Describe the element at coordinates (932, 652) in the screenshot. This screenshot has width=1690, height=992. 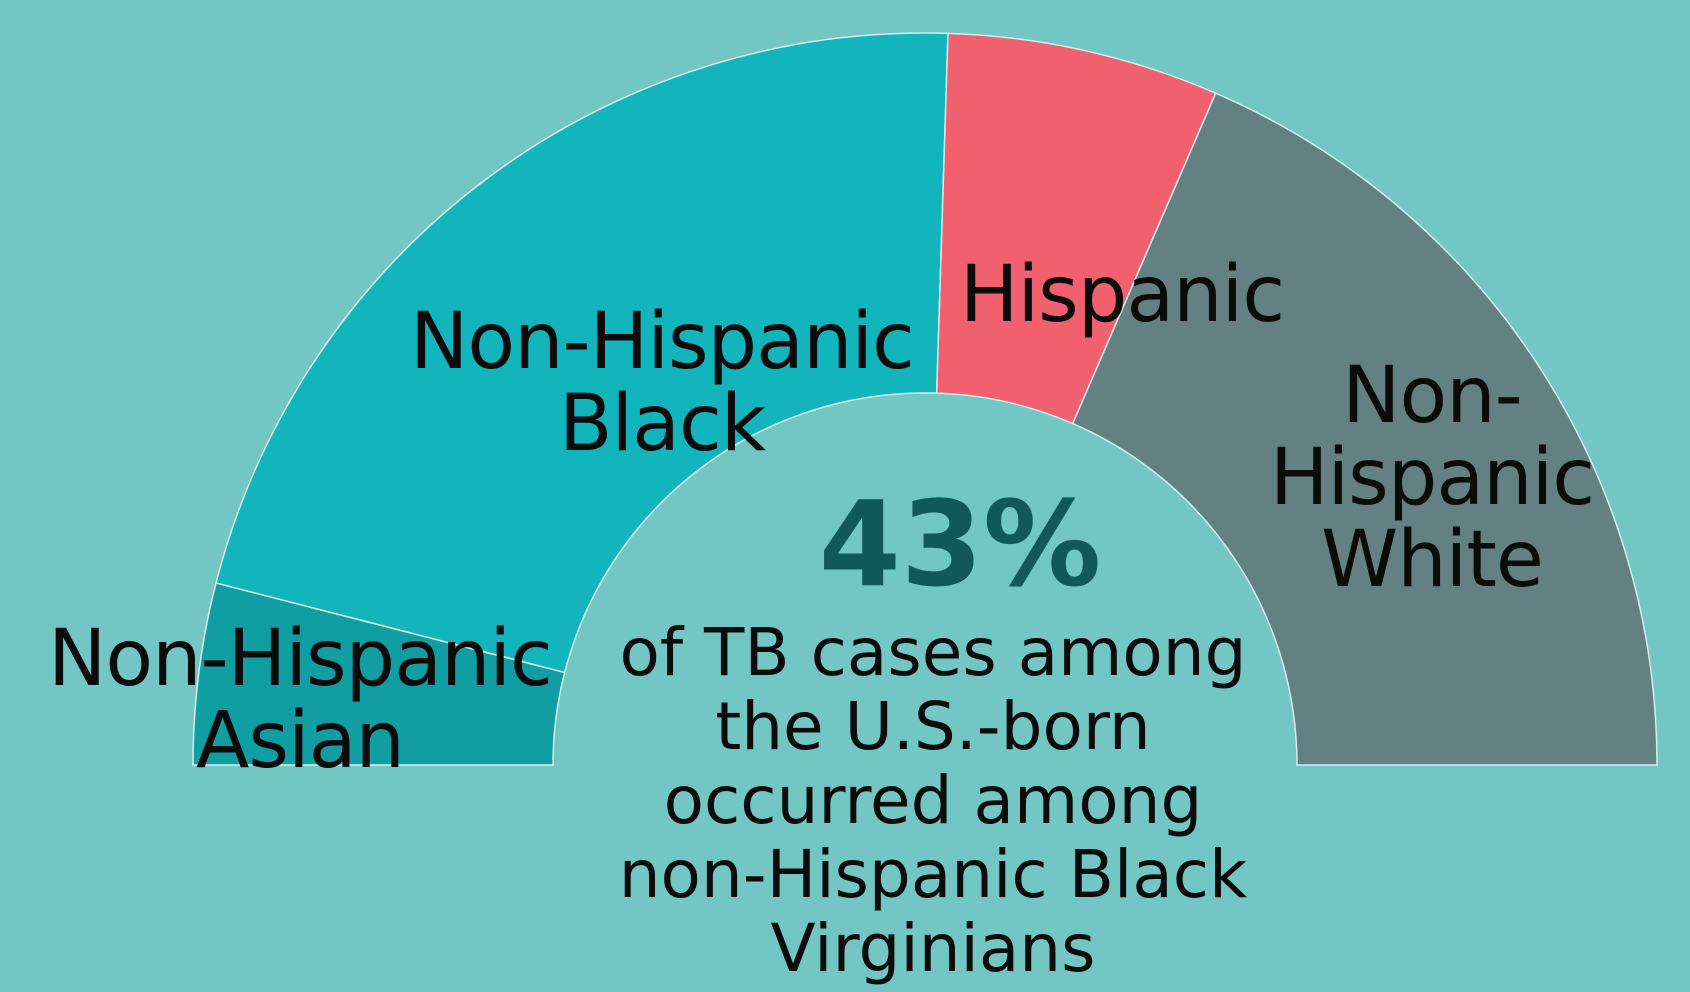
I see `caption-line: of TB cases among` at that location.